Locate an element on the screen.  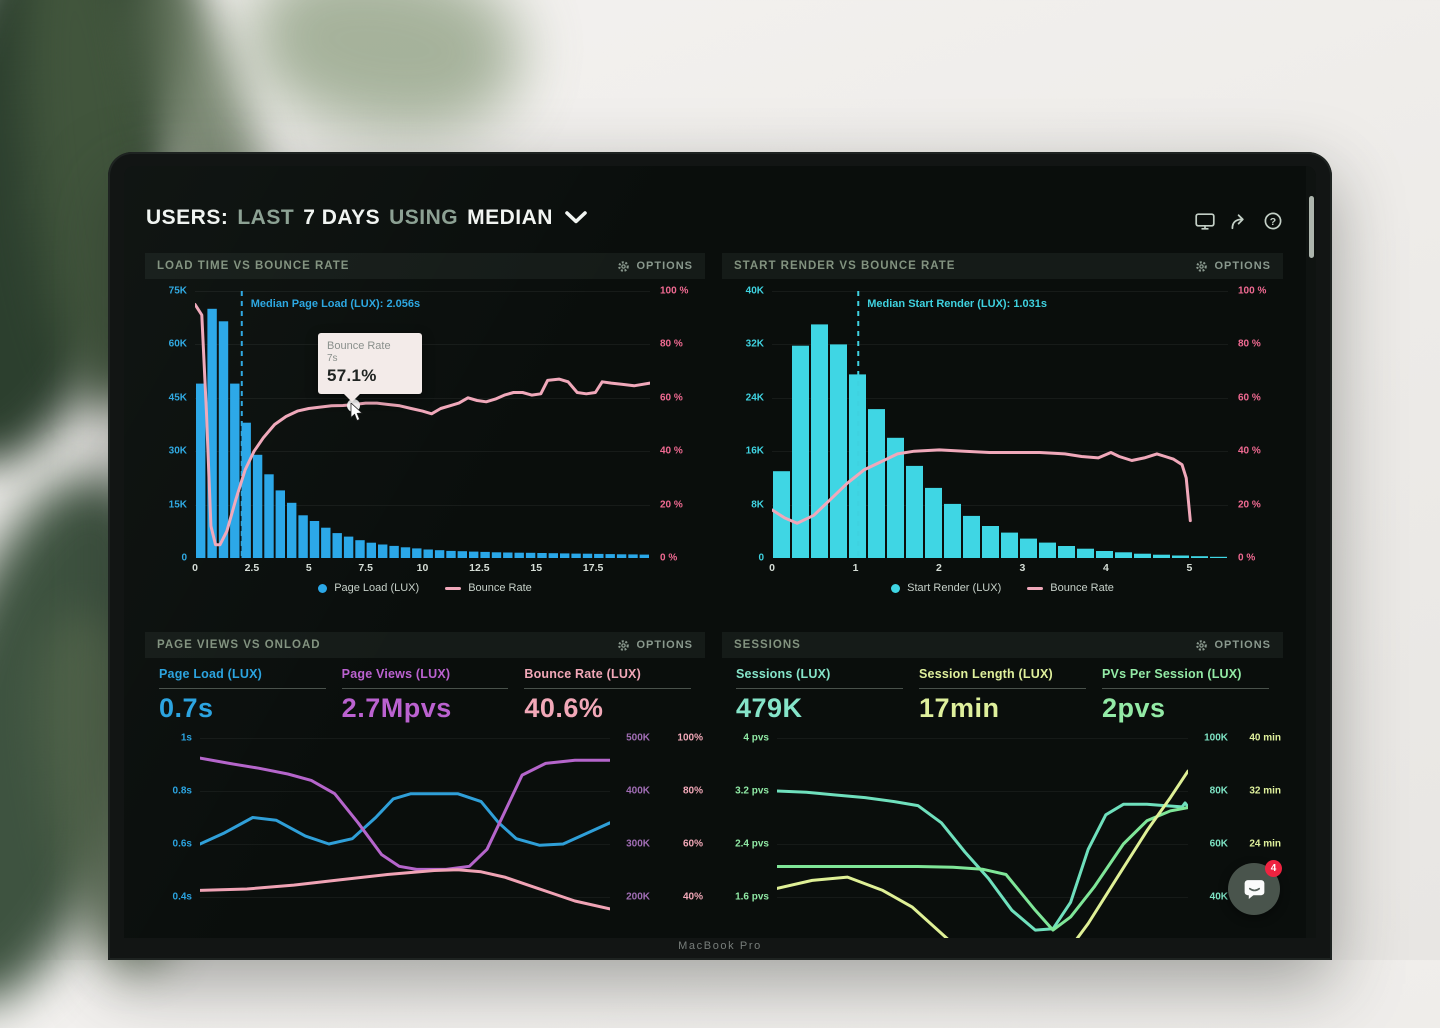
bounce-rate-line is located at coordinates (422, 424).